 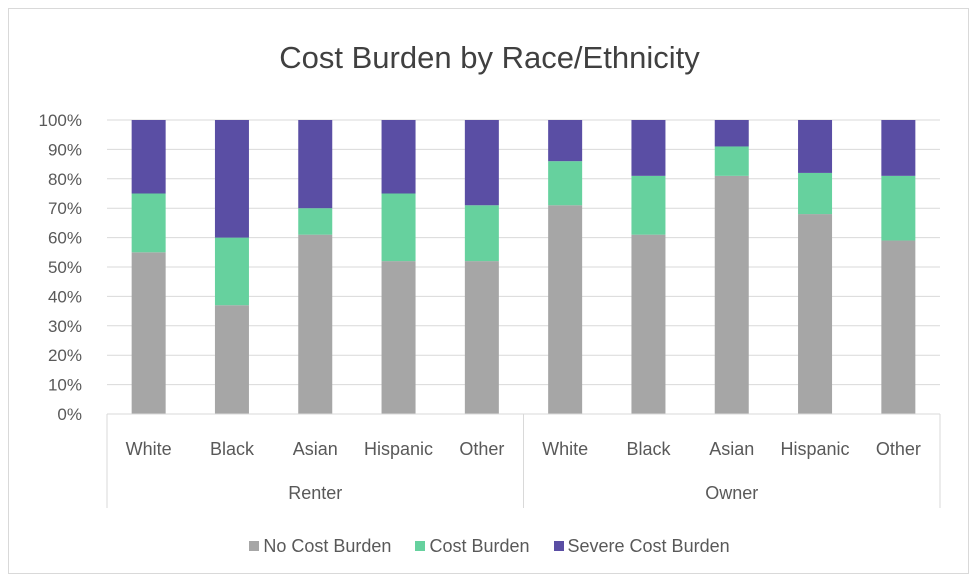 I want to click on y-tick-label: 30%, so click(x=65, y=326).